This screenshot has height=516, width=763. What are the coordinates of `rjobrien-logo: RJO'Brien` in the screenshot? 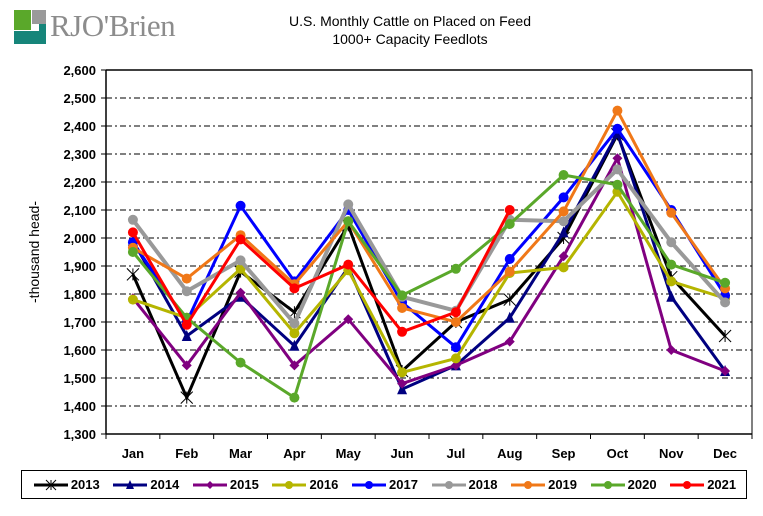 It's located at (99, 29).